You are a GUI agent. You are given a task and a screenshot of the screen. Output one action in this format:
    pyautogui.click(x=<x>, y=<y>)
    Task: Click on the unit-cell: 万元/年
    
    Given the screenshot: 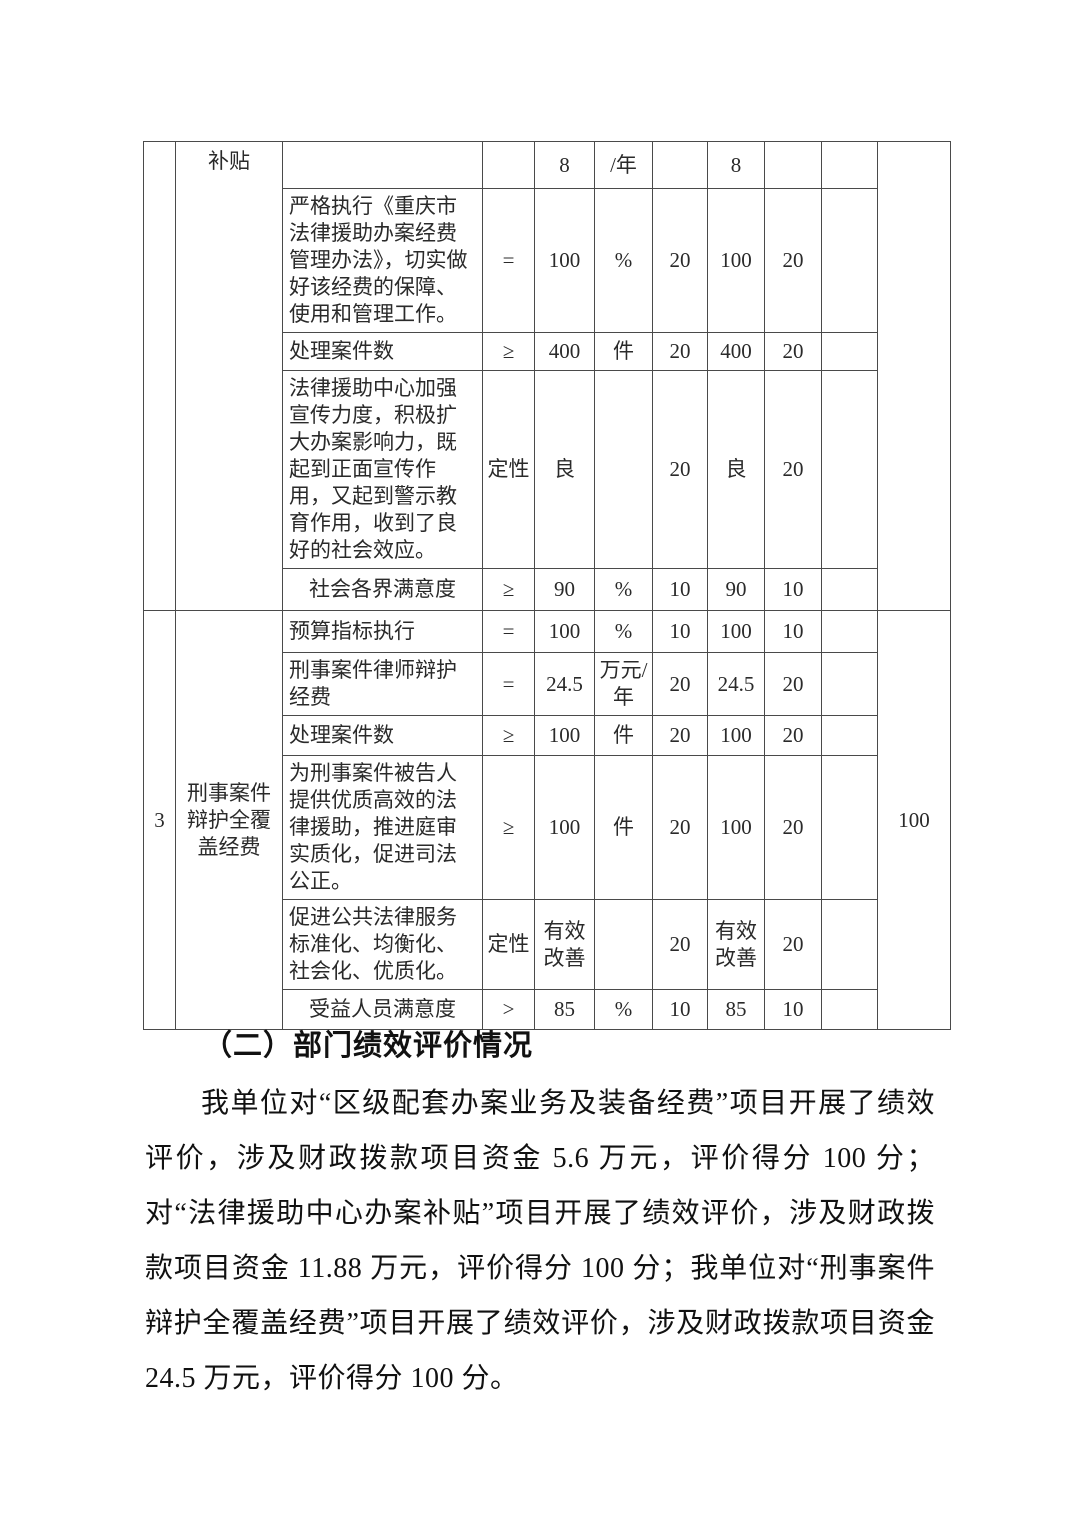 What is the action you would take?
    pyautogui.click(x=623, y=684)
    